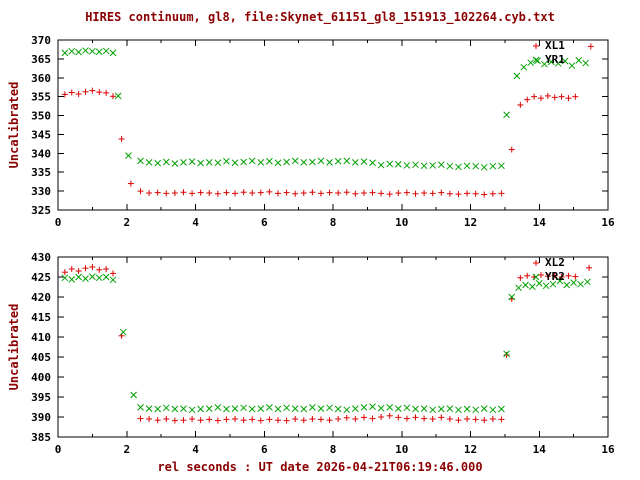  I want to click on y-tick-label: 330, so click(41, 191).